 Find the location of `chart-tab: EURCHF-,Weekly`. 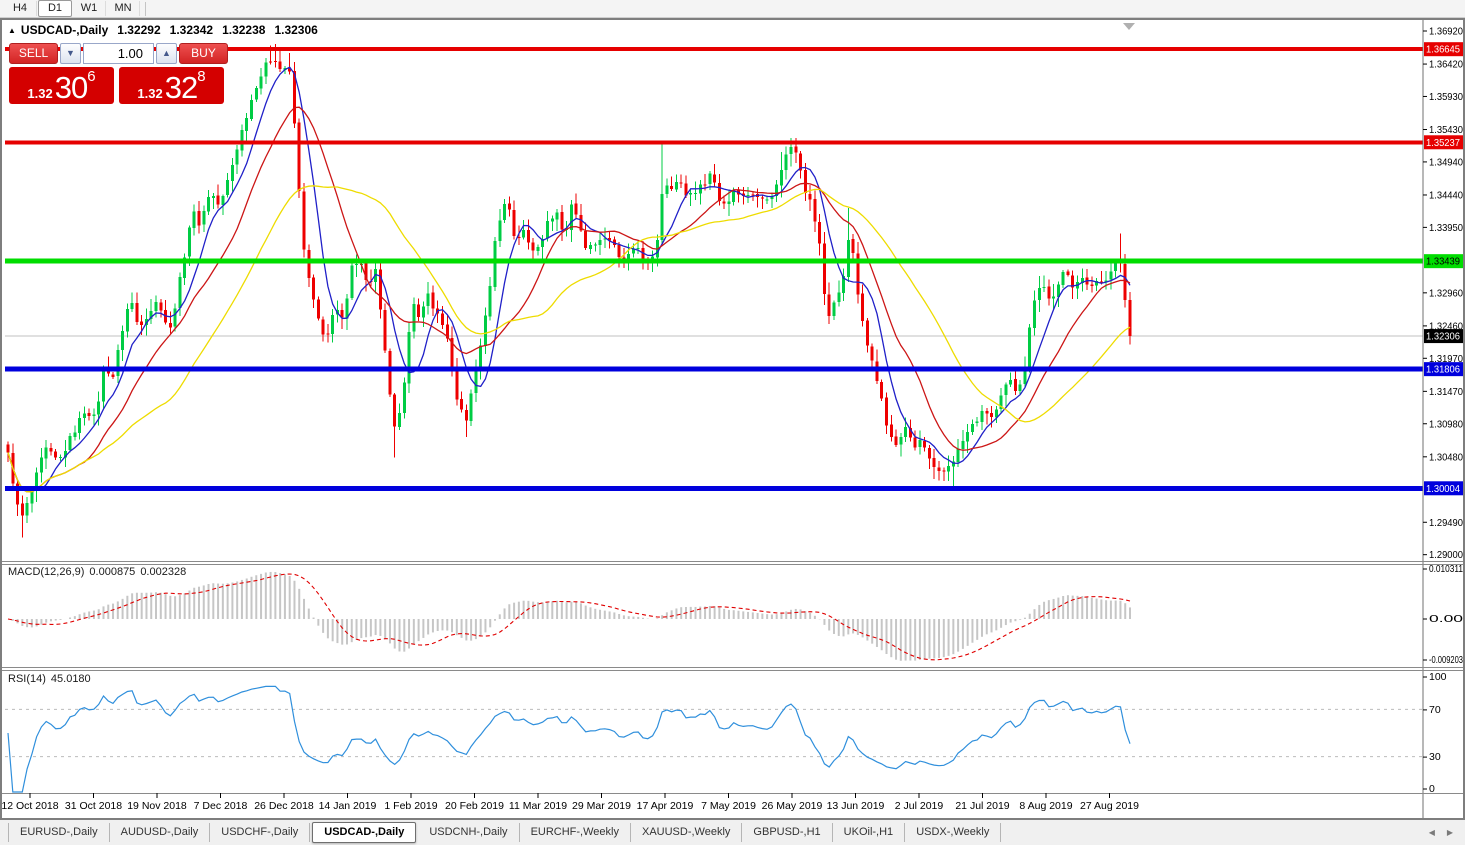

chart-tab: EURCHF-,Weekly is located at coordinates (575, 832).